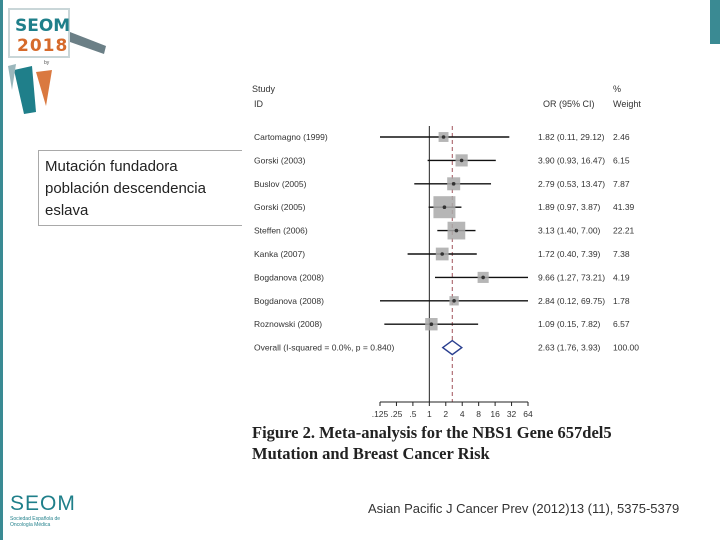 The image size is (720, 540). Describe the element at coordinates (569, 231) in the screenshot. I see `study-or-ci: 3.13 (1.40, 7.00)` at that location.